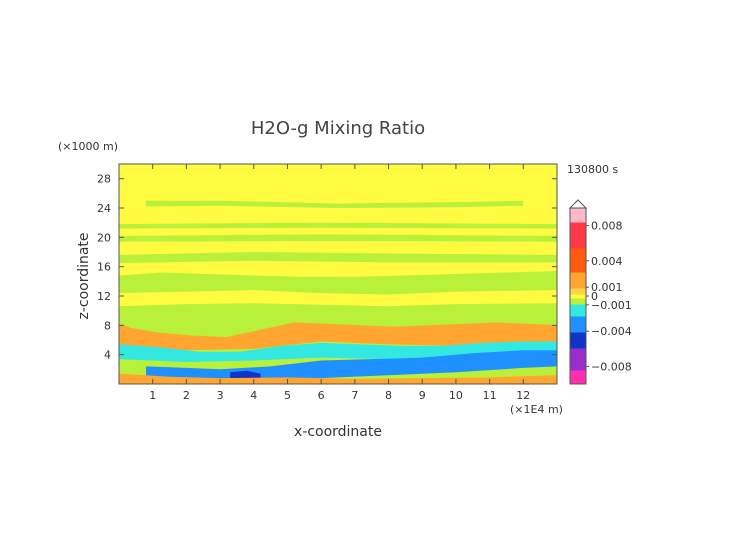 Image resolution: width=752 pixels, height=537 pixels. Describe the element at coordinates (104, 267) in the screenshot. I see `y-tick-label-3: 16` at that location.